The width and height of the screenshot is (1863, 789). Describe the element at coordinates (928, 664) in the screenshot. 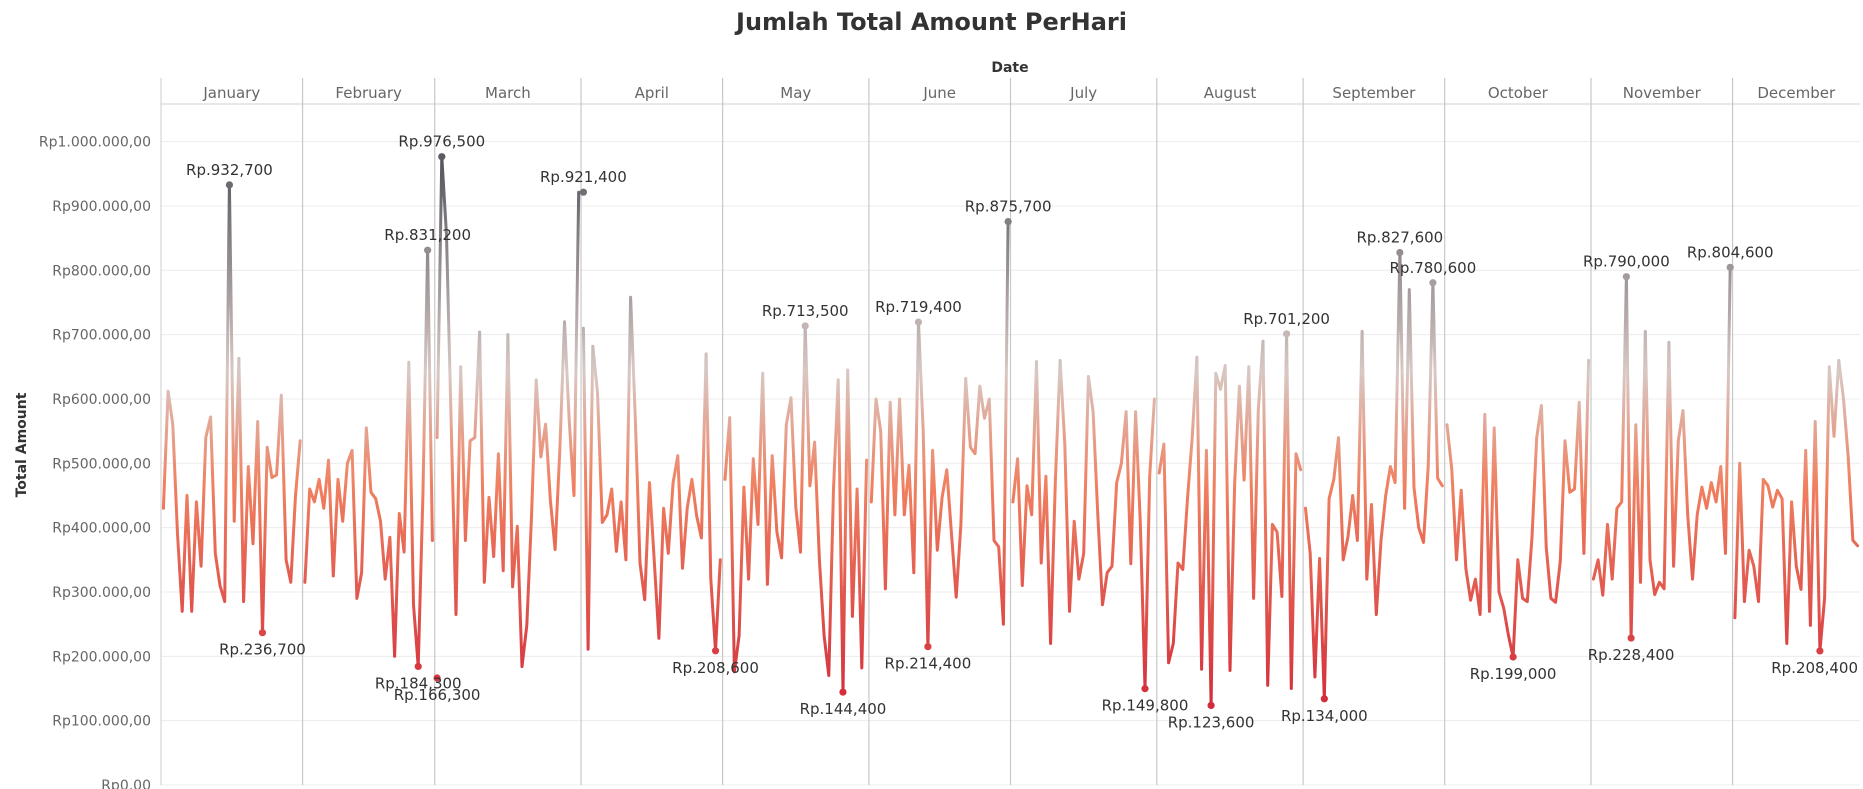

I see `data-label: Rp.214,400` at that location.